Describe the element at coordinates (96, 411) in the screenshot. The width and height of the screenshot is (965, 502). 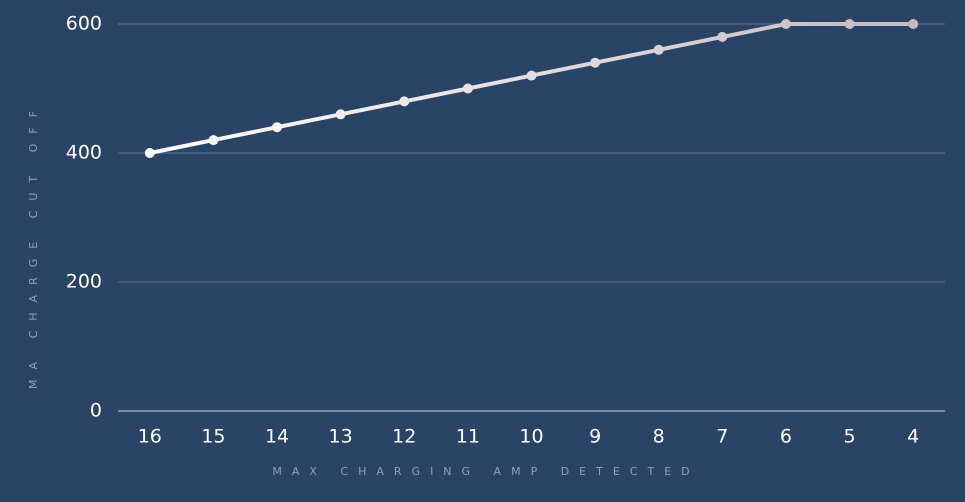
I see `y-tick-label: 0` at that location.